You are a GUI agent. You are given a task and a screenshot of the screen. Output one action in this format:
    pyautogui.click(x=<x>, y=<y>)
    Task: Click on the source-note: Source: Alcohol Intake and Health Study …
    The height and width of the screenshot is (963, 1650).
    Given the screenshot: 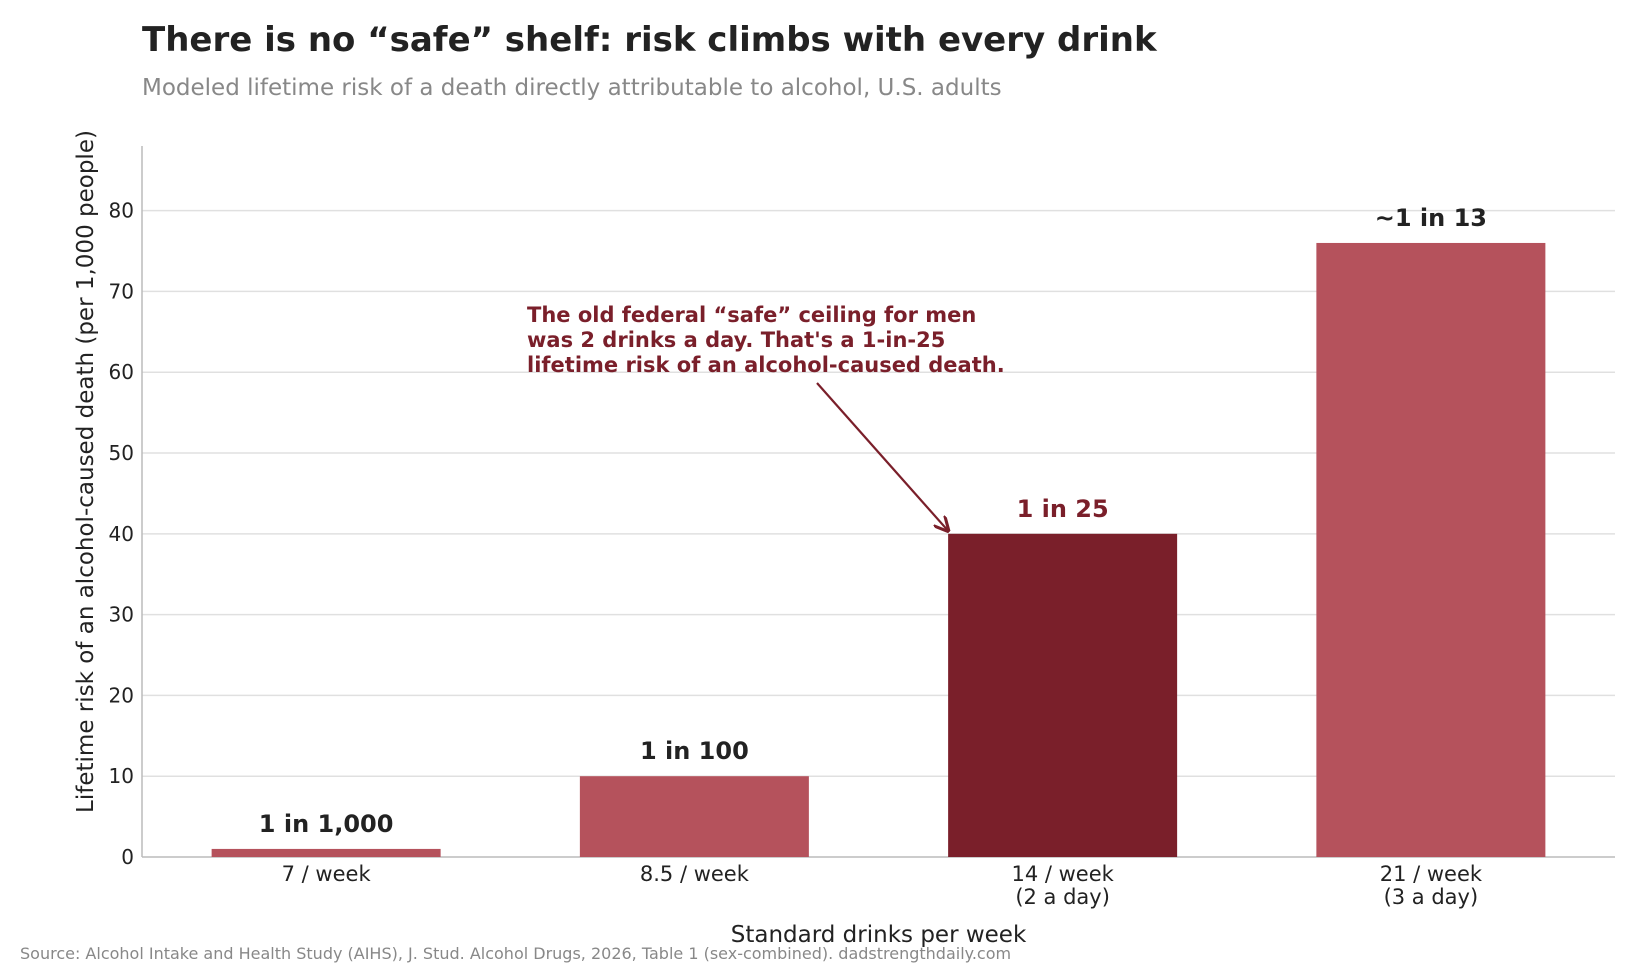 What is the action you would take?
    pyautogui.click(x=516, y=953)
    